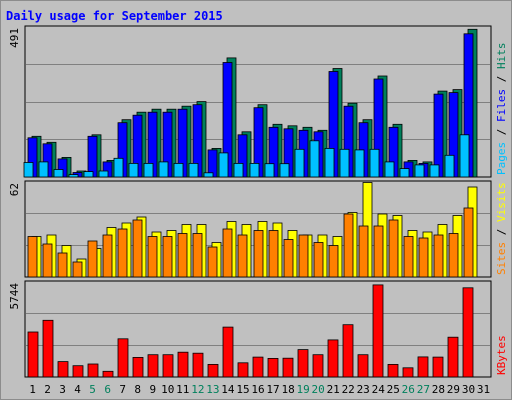  I want to click on y-max-label-kbytes: 5744, so click(14, 296).